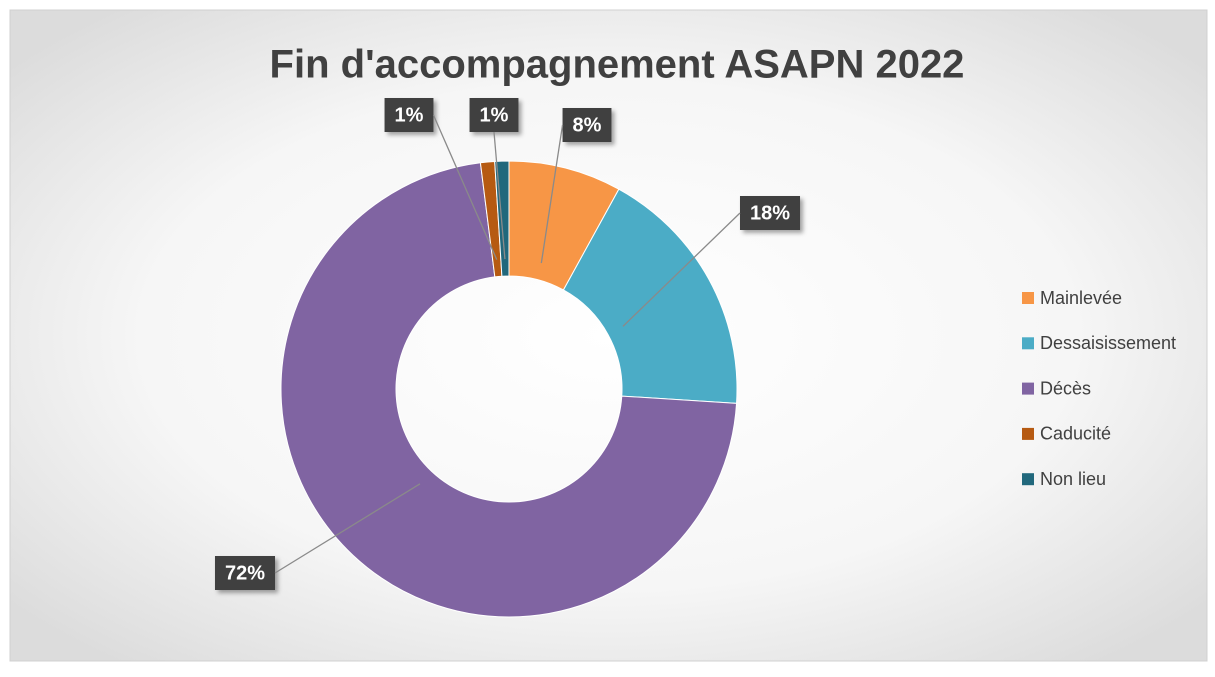 This screenshot has width=1215, height=677. What do you see at coordinates (617, 65) in the screenshot?
I see `chart-title: Fin d'accompagnement ASAPN 2022` at bounding box center [617, 65].